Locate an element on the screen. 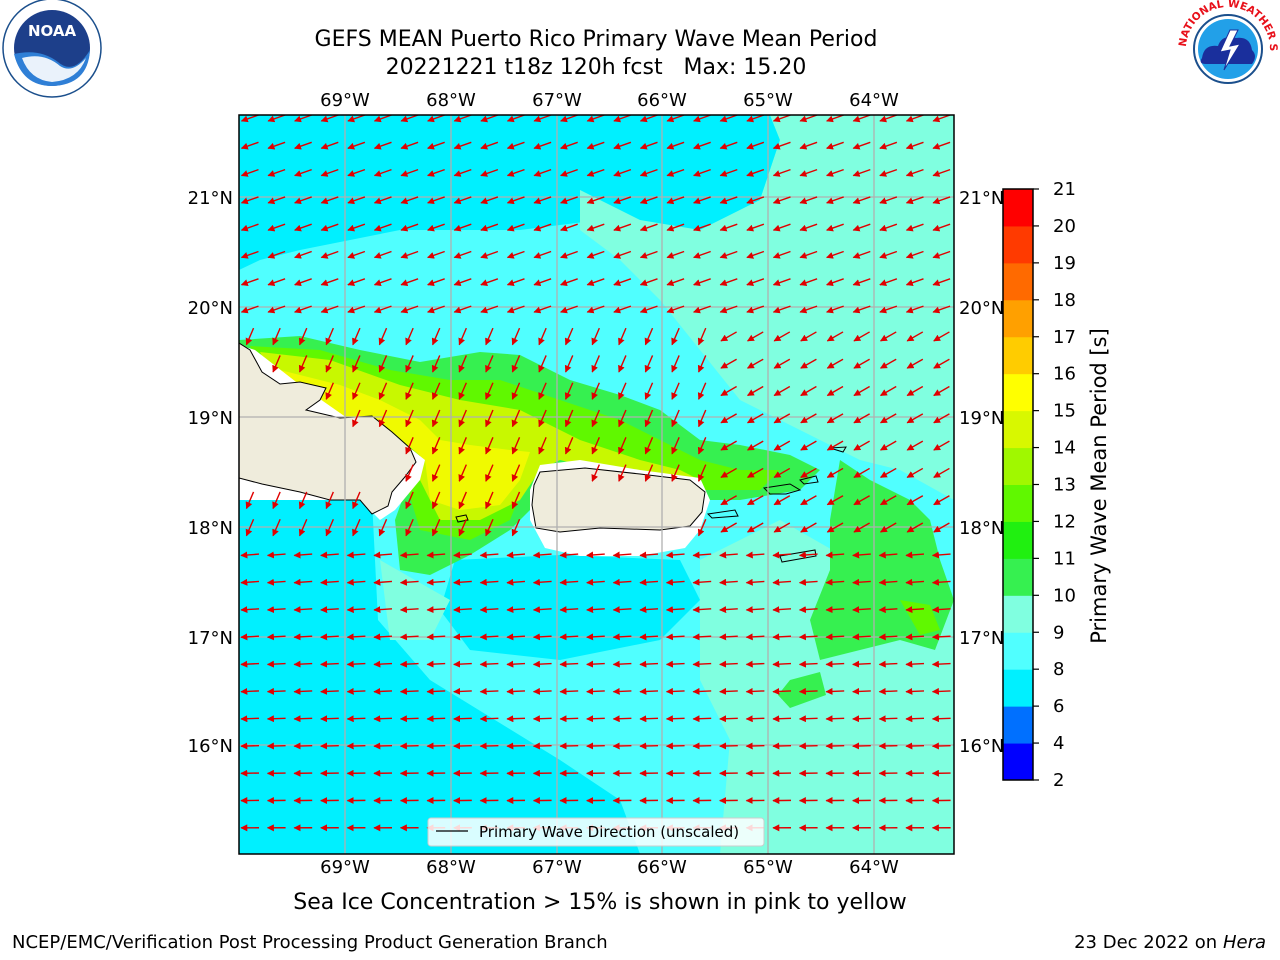  colorbar-tick-label-7: 12 is located at coordinates (1064, 521).